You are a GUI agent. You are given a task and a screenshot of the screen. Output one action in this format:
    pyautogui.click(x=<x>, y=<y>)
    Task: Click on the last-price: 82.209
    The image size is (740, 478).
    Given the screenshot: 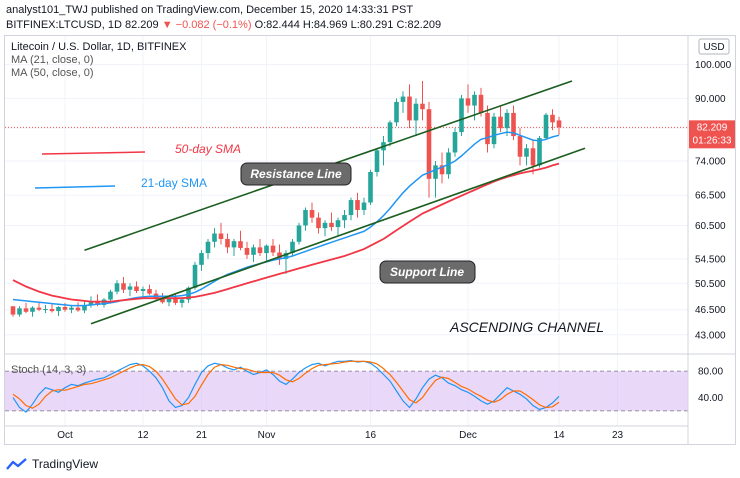 What is the action you would take?
    pyautogui.click(x=142, y=25)
    